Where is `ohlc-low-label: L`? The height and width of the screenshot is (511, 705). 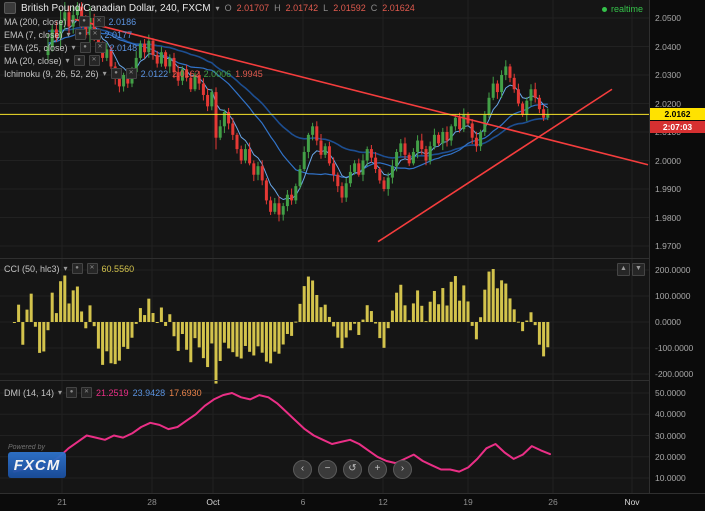 ohlc-low-label: L is located at coordinates (326, 8).